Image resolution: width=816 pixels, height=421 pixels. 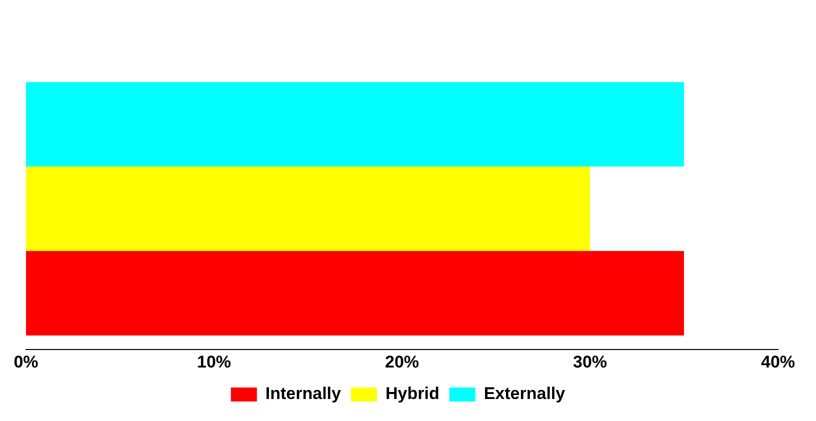 What do you see at coordinates (402, 362) in the screenshot?
I see `x-tick-label: 20%` at bounding box center [402, 362].